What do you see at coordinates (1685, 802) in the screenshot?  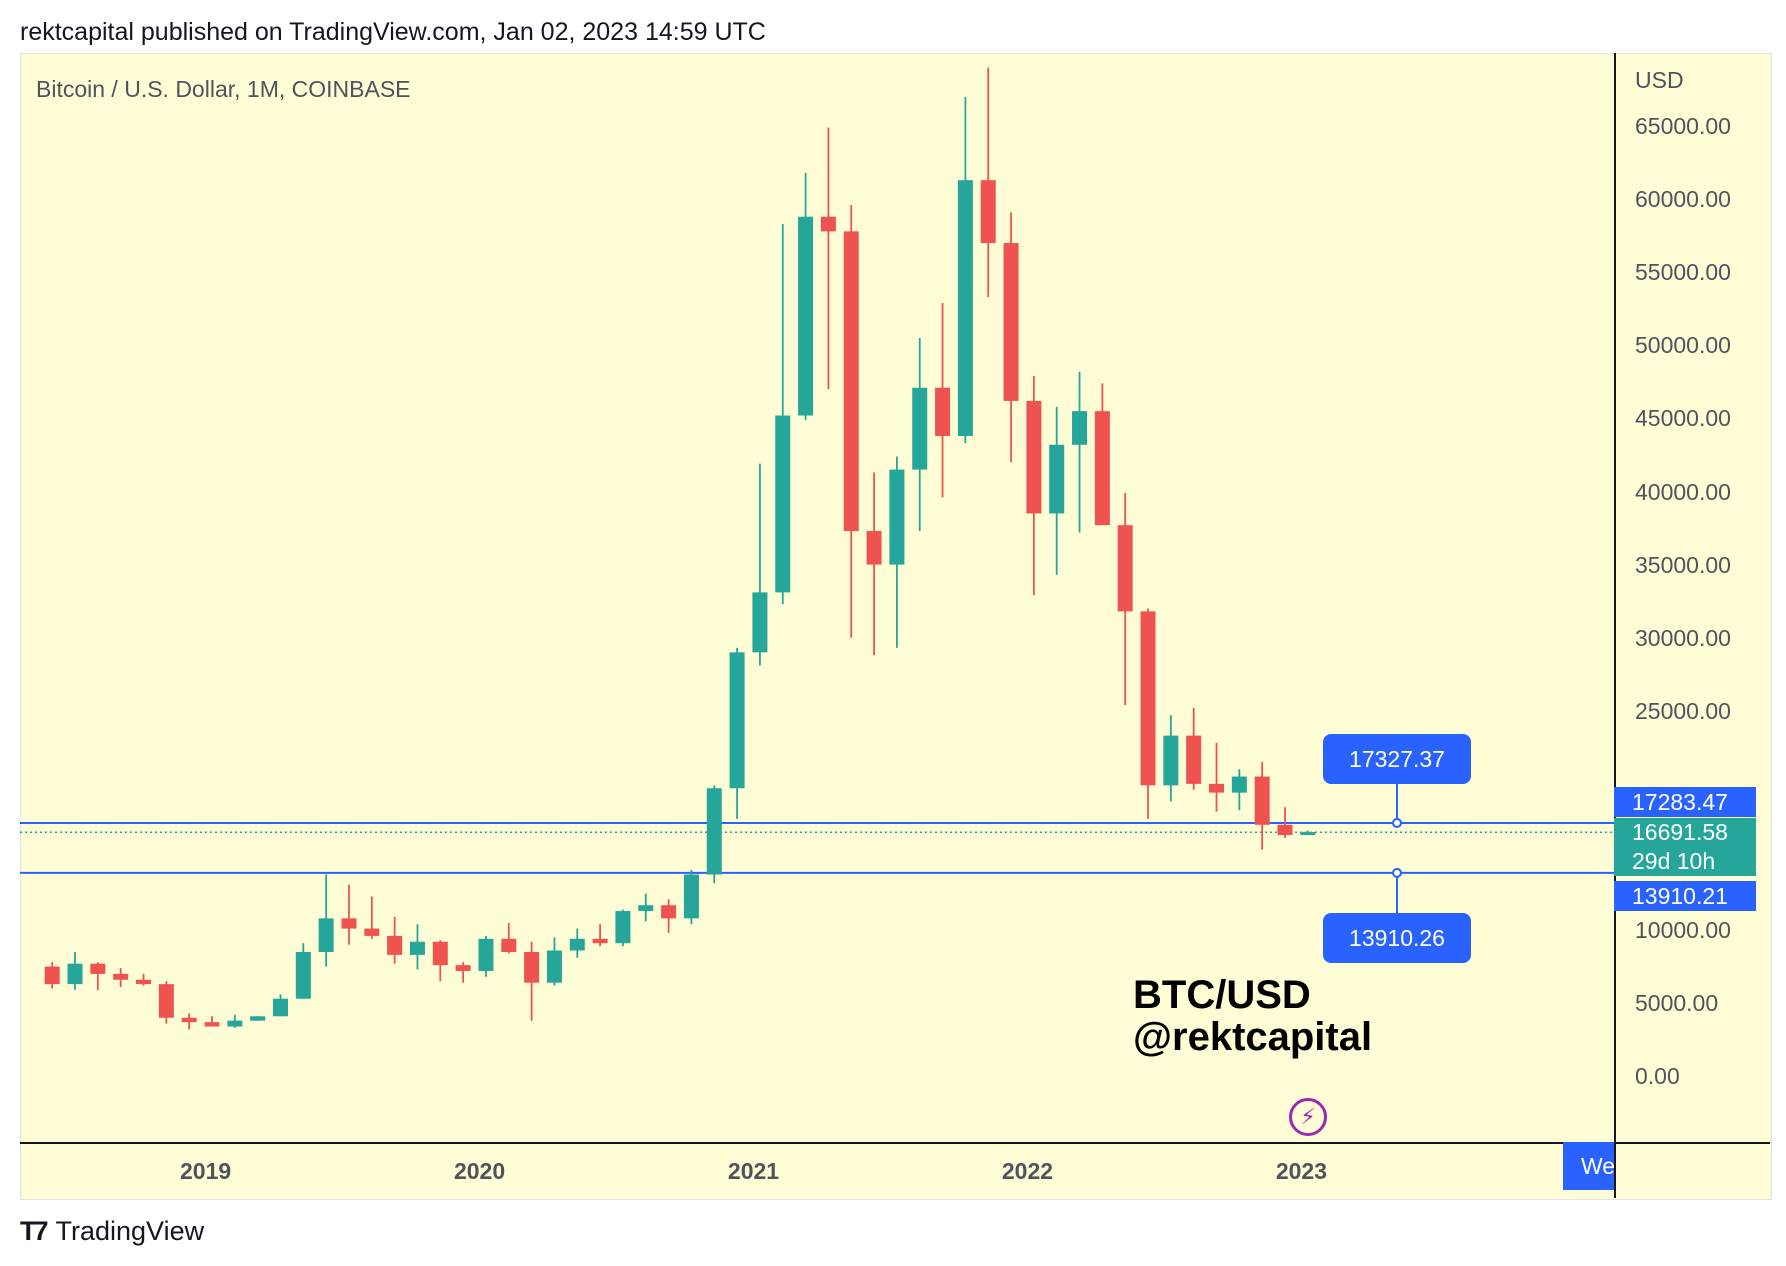 I see `upper-line-price-tag: 17283.47` at bounding box center [1685, 802].